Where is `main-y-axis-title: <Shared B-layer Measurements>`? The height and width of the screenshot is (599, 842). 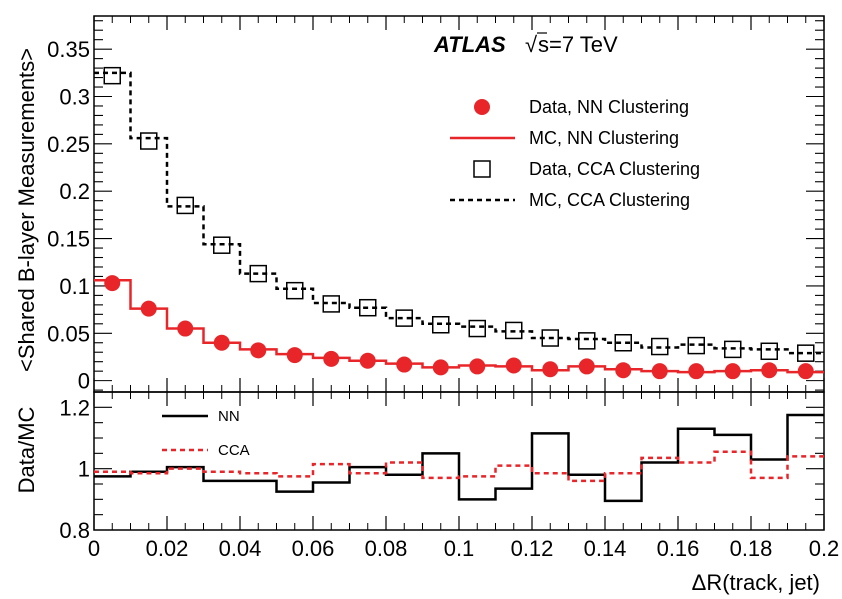 main-y-axis-title: <Shared B-layer Measurements> is located at coordinates (26, 210).